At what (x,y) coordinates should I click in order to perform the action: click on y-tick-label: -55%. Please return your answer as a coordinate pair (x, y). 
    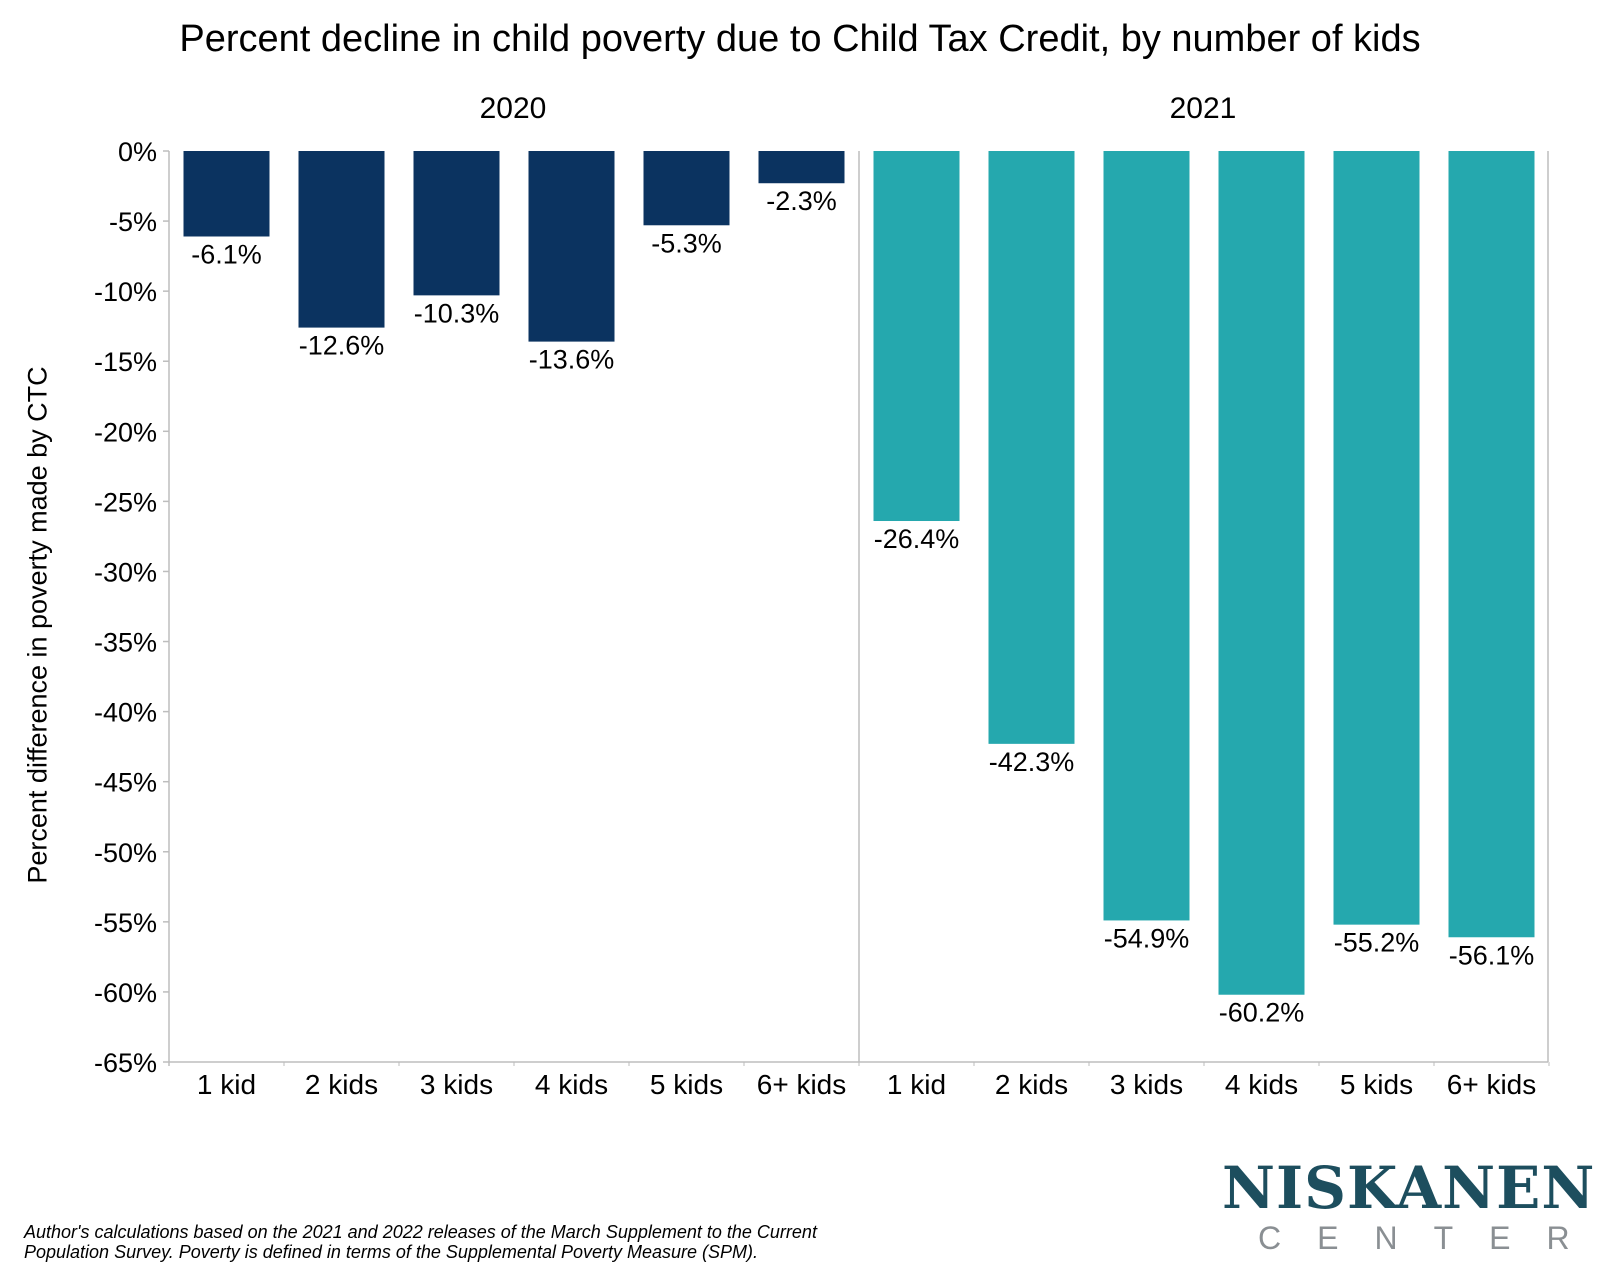
    Looking at the image, I should click on (125, 923).